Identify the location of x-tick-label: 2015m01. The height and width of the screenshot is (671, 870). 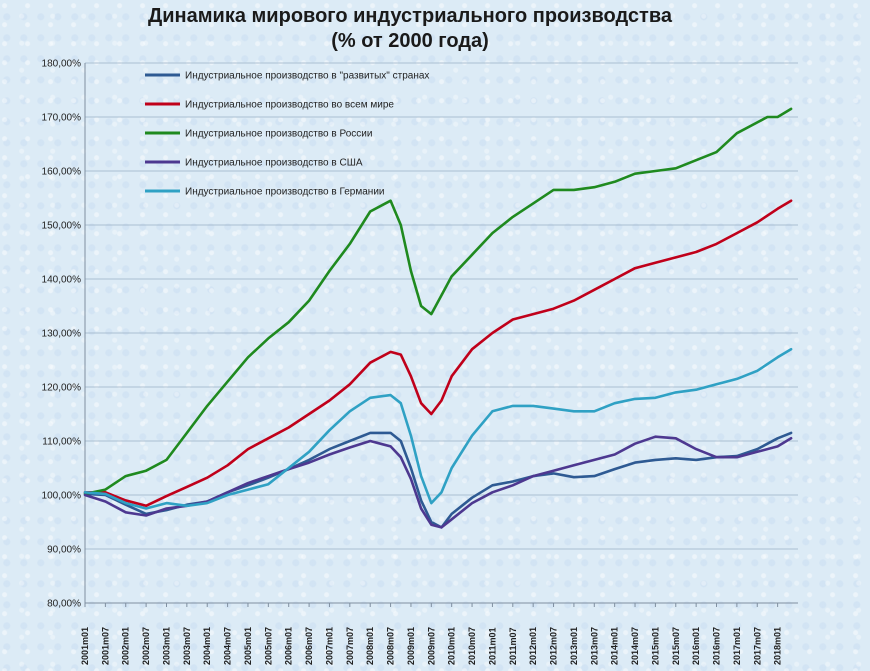
(655, 646).